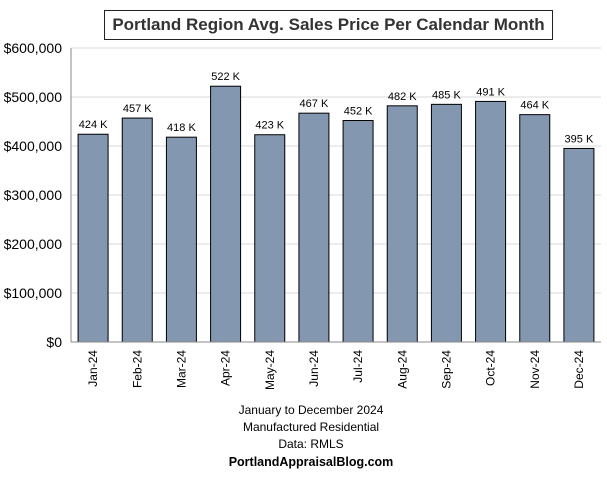  Describe the element at coordinates (402, 369) in the screenshot. I see `x-tick-label: Aug-24` at that location.